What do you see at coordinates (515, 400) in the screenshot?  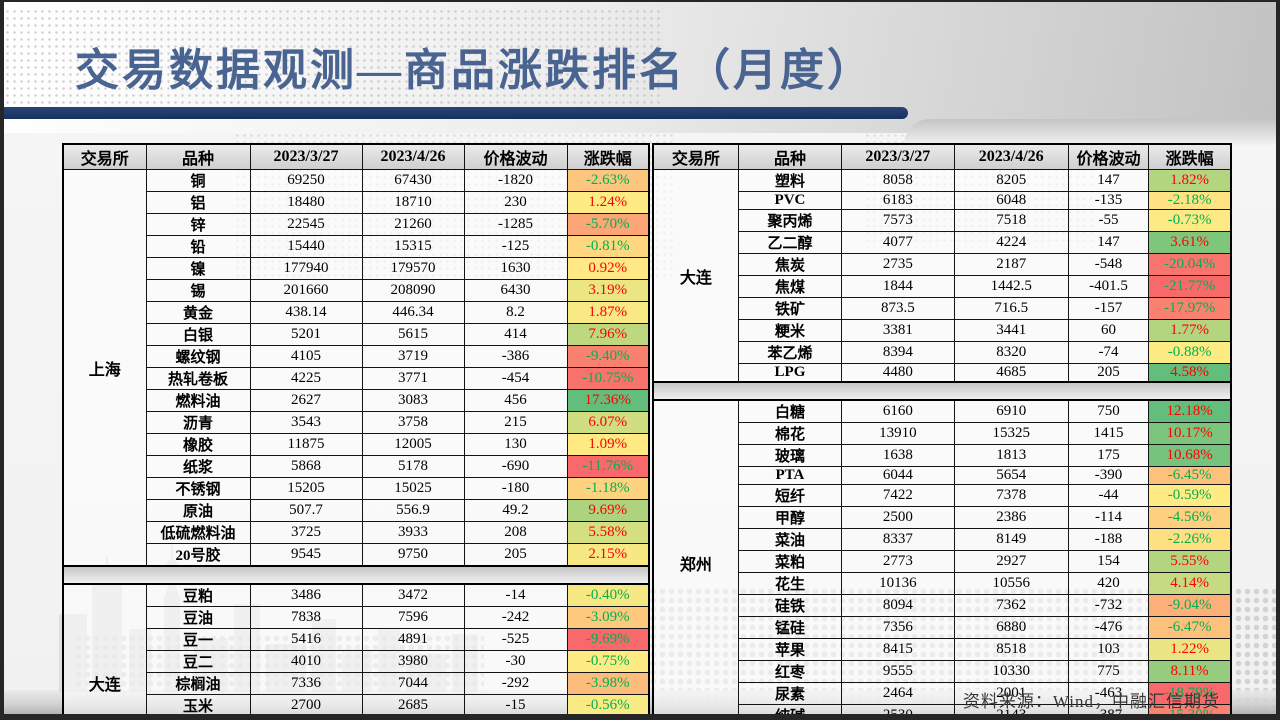 I see `price-change-cell: 456` at bounding box center [515, 400].